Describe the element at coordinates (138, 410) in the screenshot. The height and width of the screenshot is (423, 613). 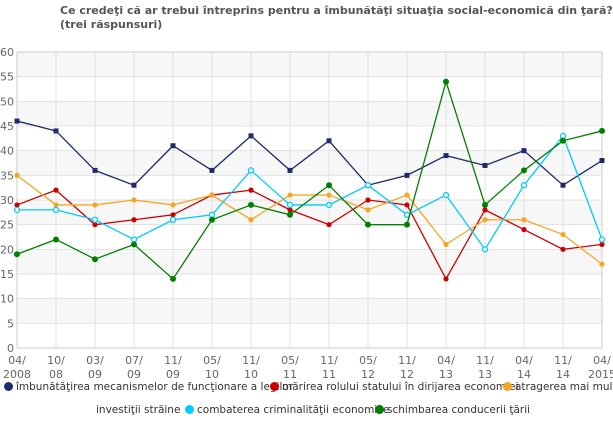
I see `legend-item-2-continued: investiţii străine` at that location.